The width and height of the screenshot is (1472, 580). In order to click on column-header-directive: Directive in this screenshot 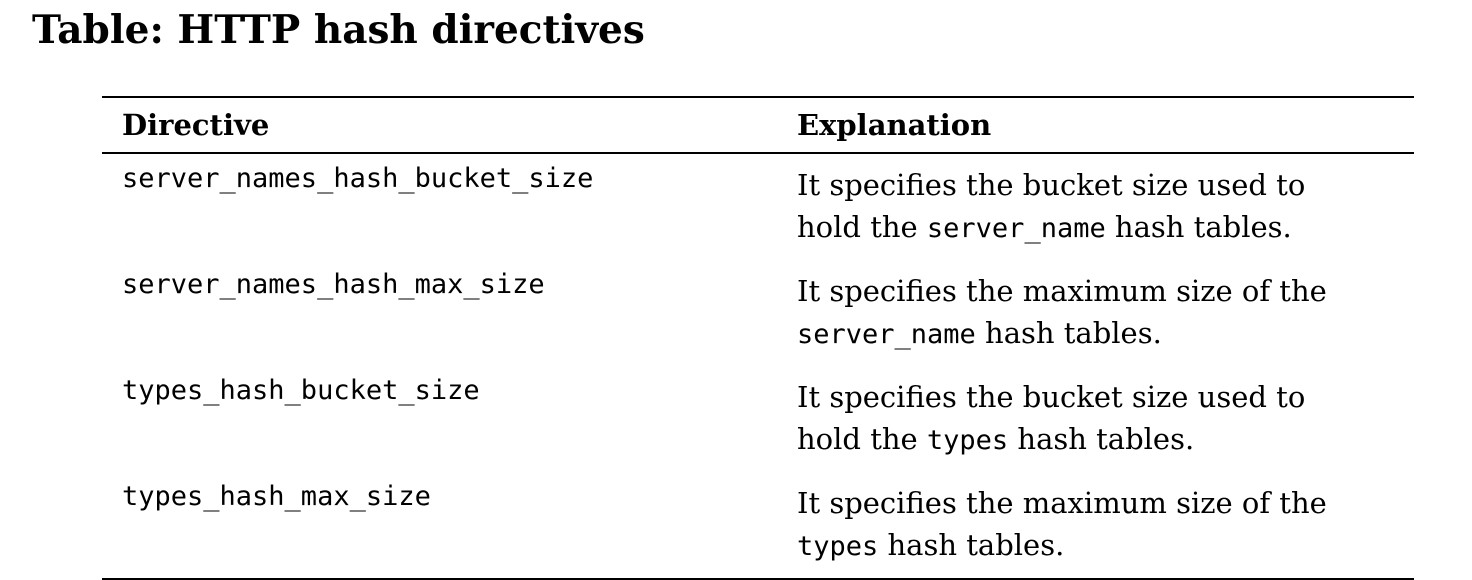, I will do `click(196, 125)`.